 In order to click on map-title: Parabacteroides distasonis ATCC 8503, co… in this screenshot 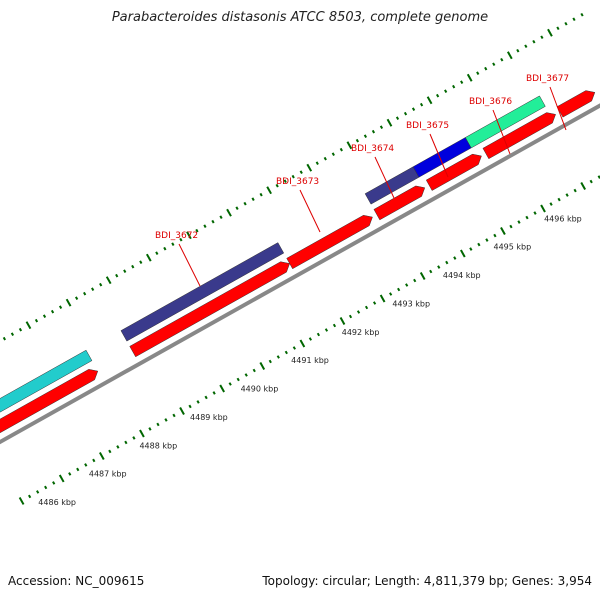, I will do `click(300, 17)`.